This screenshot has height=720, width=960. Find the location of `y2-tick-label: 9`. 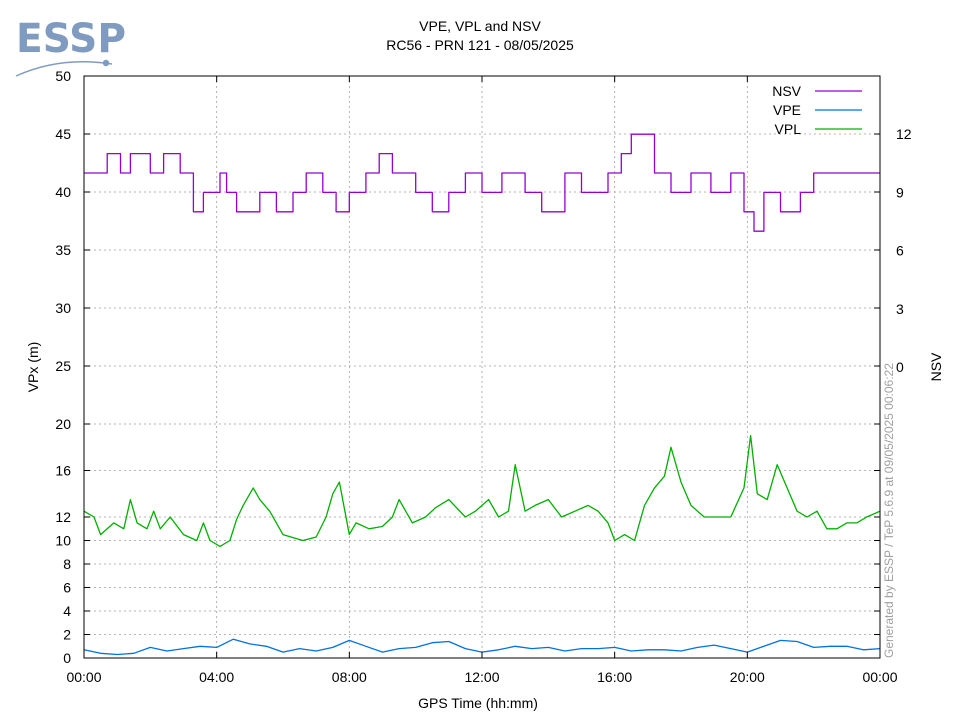

y2-tick-label: 9 is located at coordinates (900, 192).